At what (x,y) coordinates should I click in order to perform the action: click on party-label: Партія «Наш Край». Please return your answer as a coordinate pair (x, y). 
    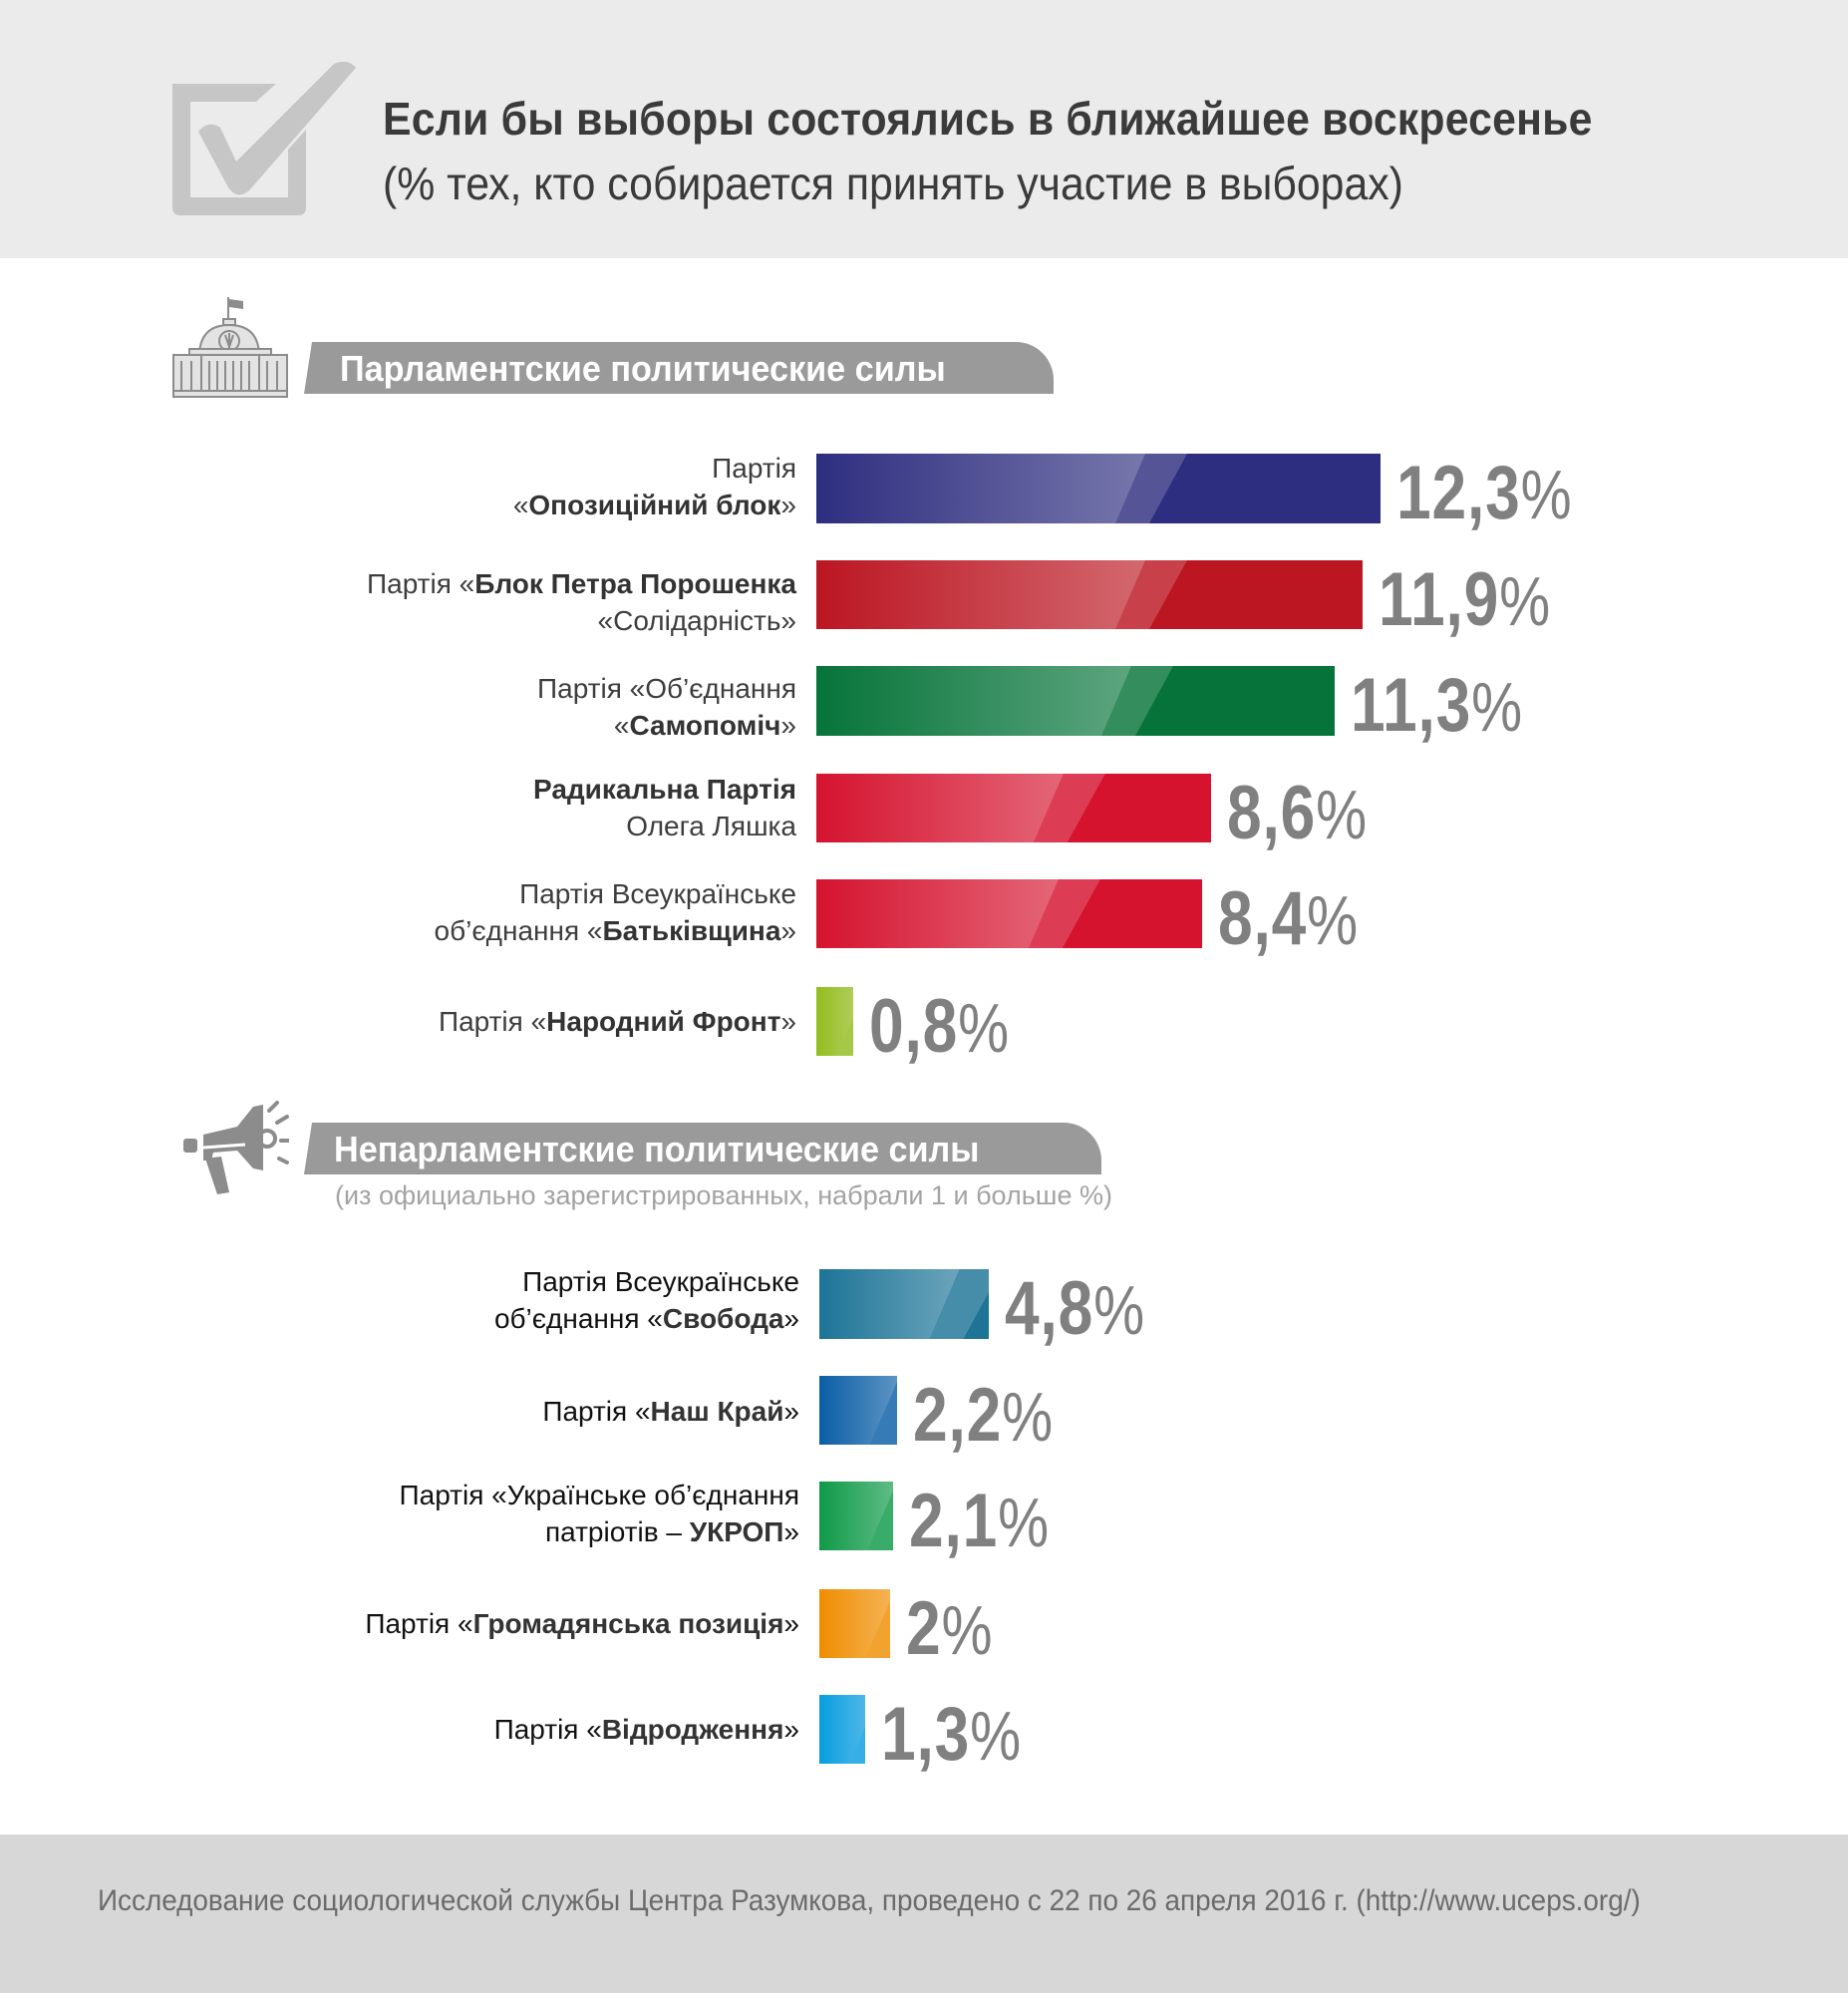
    Looking at the image, I should click on (671, 1411).